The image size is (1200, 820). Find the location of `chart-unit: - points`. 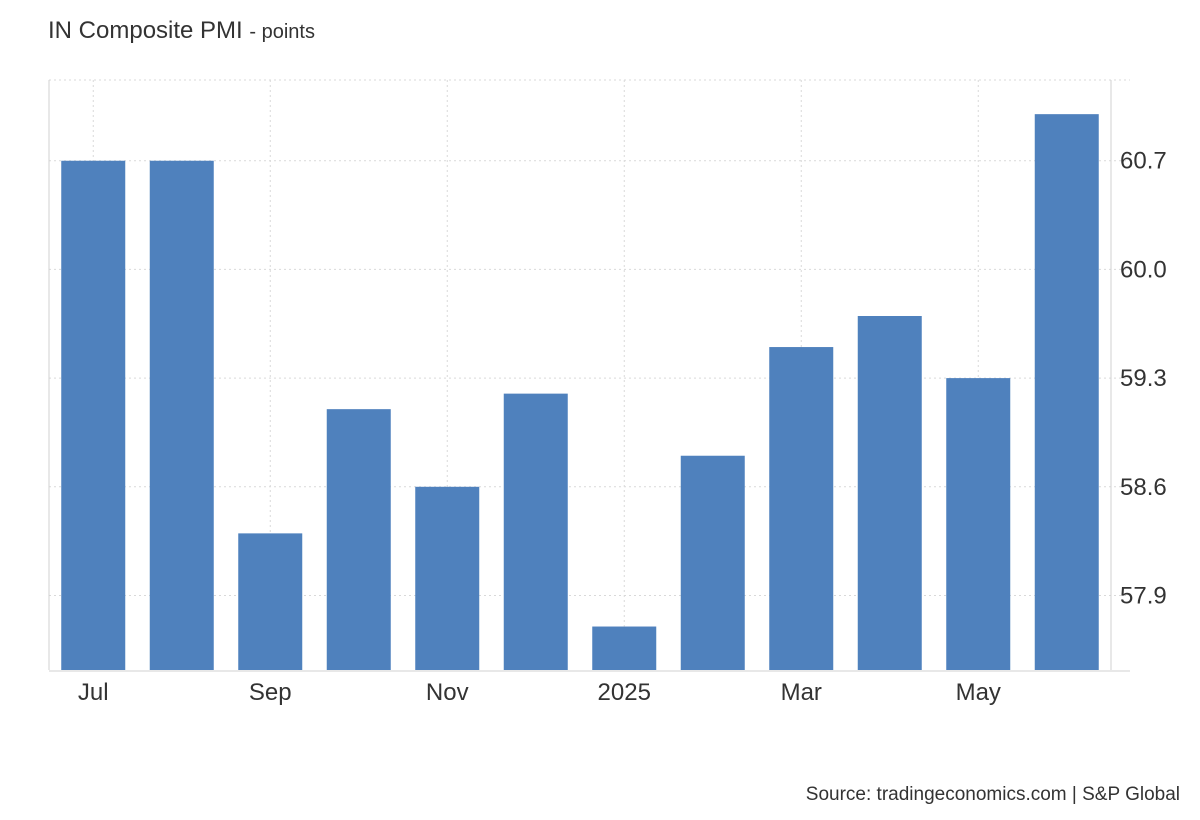

chart-unit: - points is located at coordinates (282, 32).